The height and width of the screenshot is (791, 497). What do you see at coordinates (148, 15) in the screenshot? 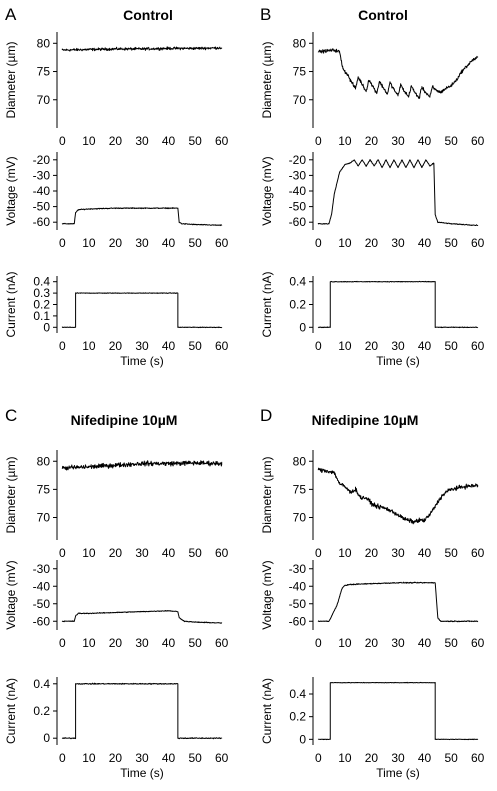
I see `panel-title: Control` at bounding box center [148, 15].